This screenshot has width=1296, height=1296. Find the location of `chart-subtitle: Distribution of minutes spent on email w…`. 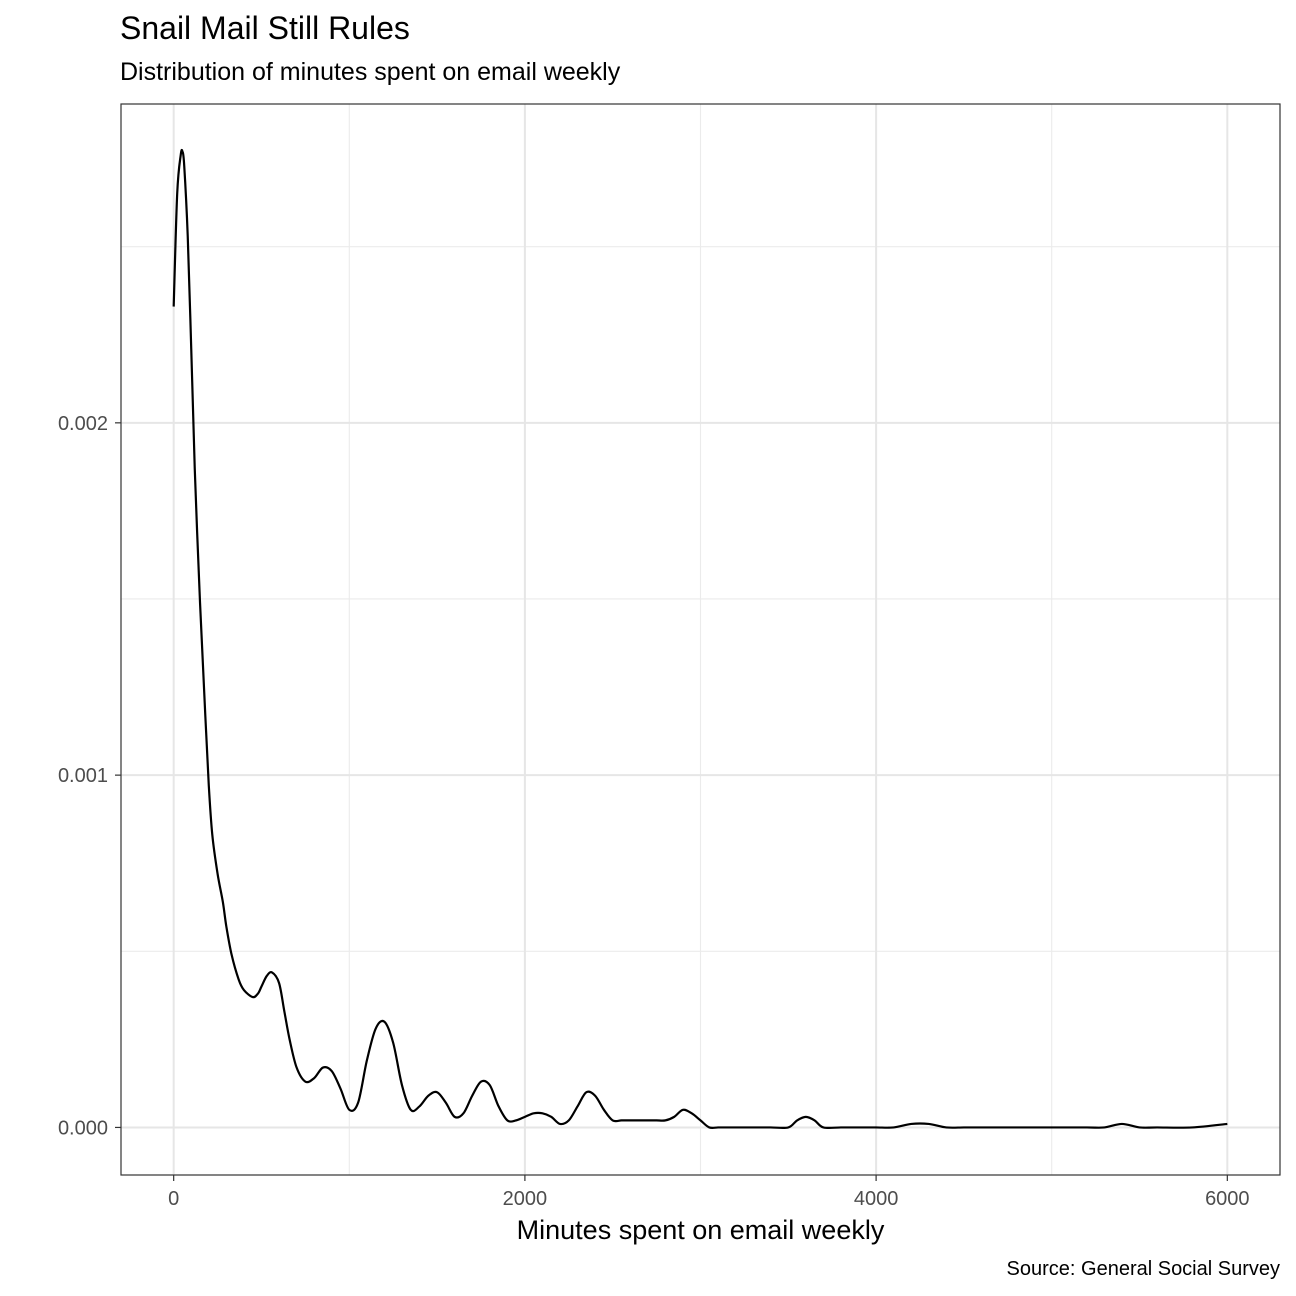

chart-subtitle: Distribution of minutes spent on email w… is located at coordinates (370, 72).